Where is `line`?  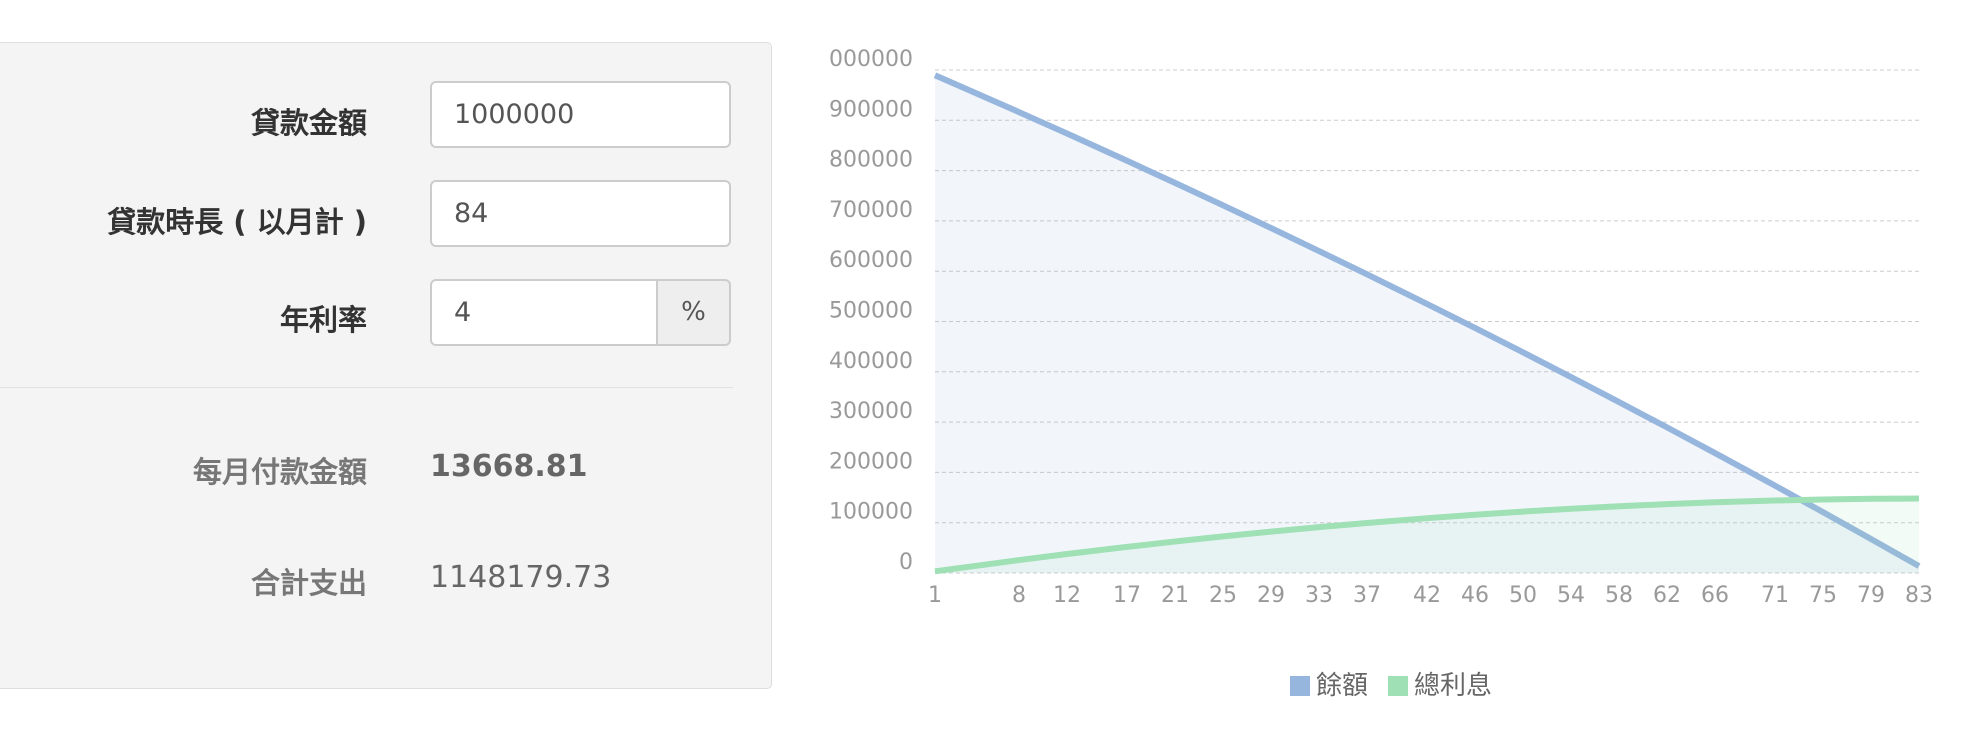
line is located at coordinates (1427, 535).